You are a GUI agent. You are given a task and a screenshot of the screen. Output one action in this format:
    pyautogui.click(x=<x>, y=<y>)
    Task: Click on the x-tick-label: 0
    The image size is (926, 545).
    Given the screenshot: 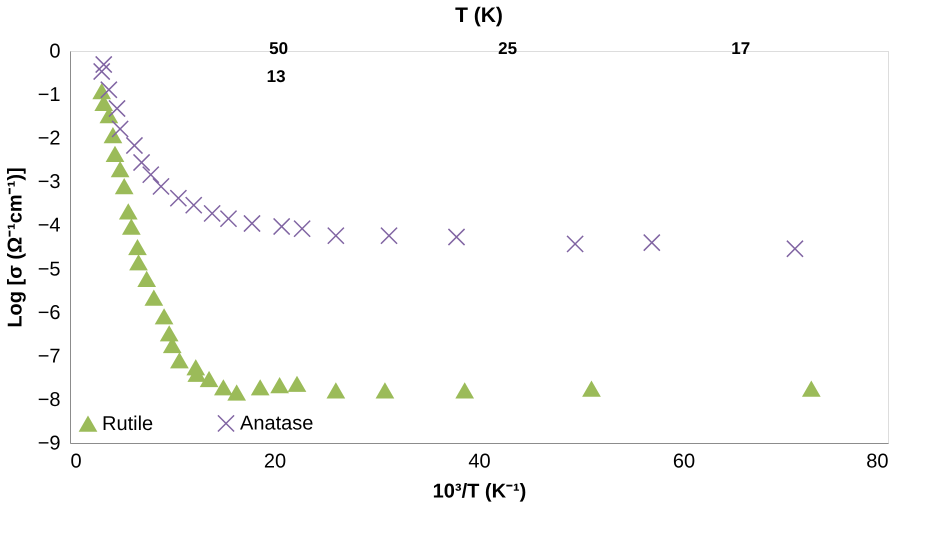 What is the action you would take?
    pyautogui.click(x=76, y=461)
    